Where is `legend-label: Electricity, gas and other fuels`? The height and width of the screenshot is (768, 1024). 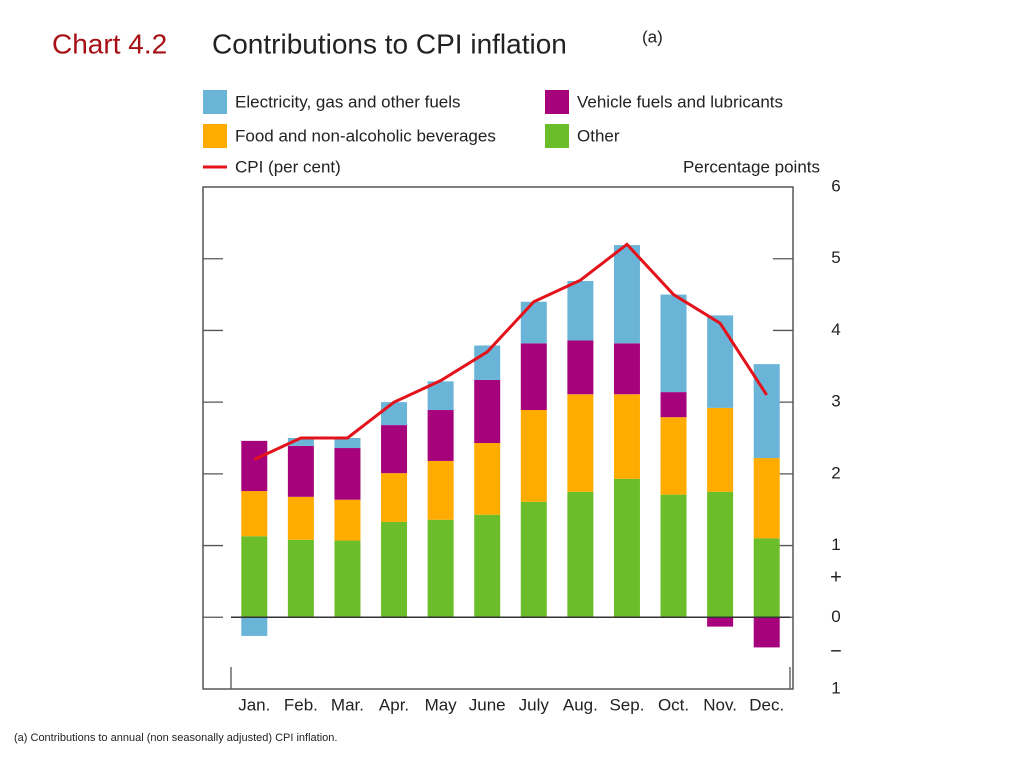
legend-label: Electricity, gas and other fuels is located at coordinates (348, 101).